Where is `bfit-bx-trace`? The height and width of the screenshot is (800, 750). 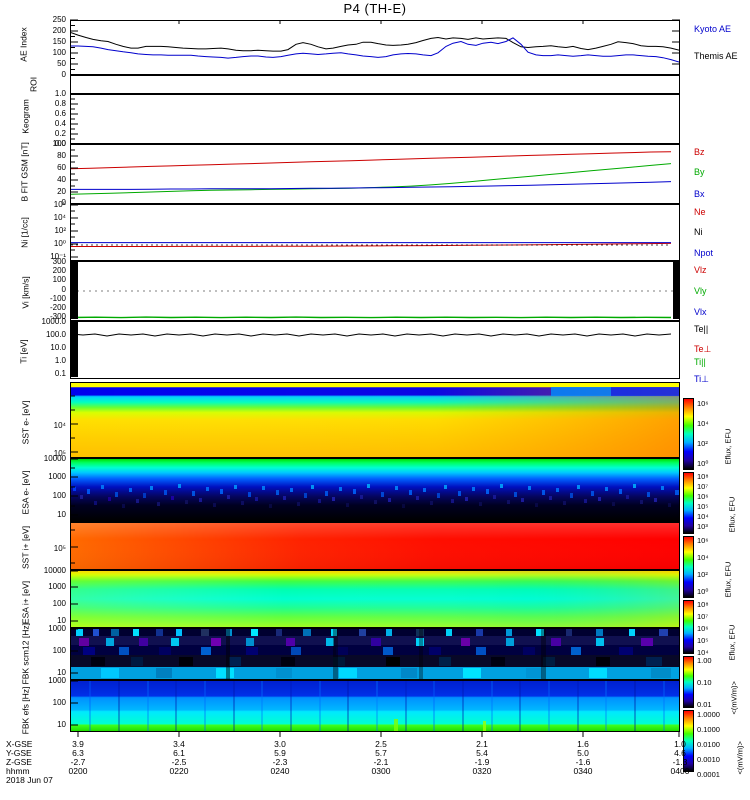
bfit-bx-trace is located at coordinates (371, 185).